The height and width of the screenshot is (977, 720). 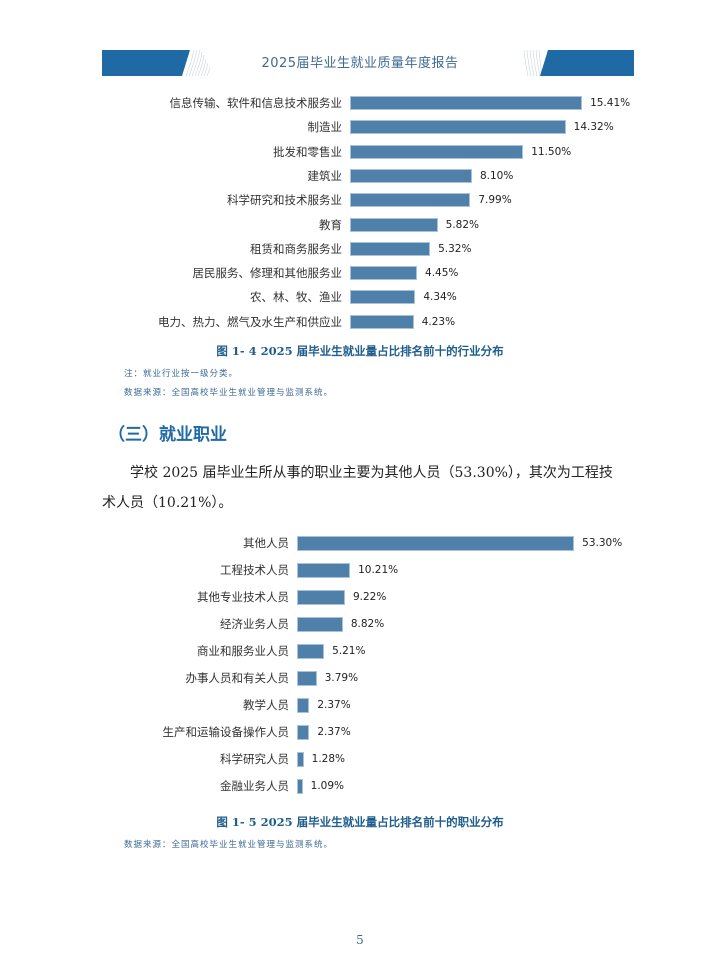 I want to click on category-label: 居民服务、修理和其他服务业, so click(x=267, y=273).